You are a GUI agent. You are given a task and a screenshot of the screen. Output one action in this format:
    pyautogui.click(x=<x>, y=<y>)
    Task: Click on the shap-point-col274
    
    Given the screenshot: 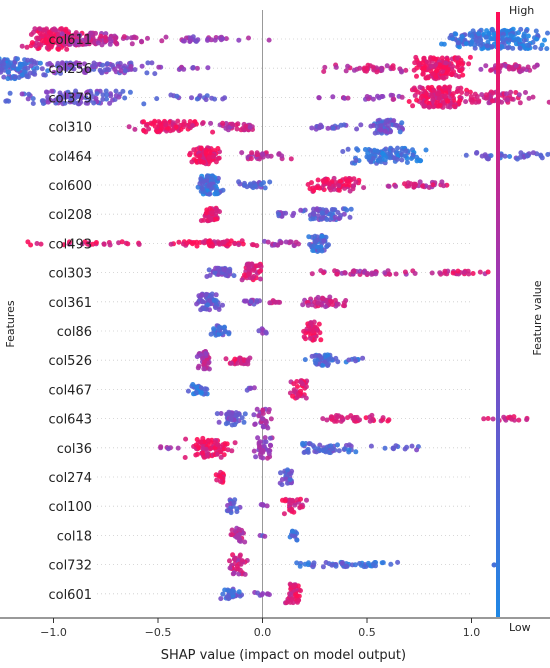 What is the action you would take?
    pyautogui.click(x=287, y=483)
    